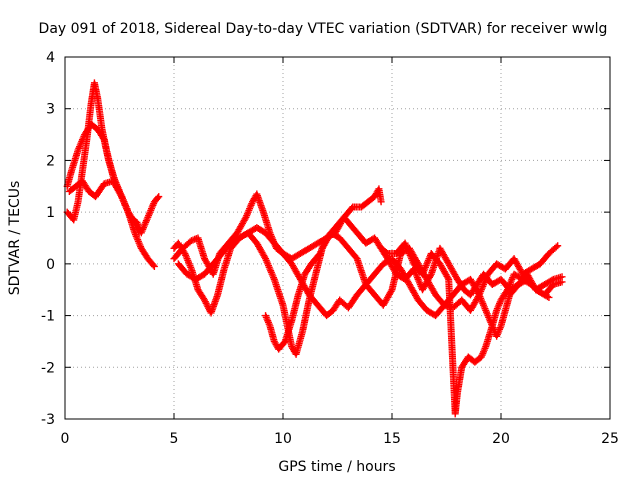 The image size is (640, 480). I want to click on x-tick-label: 10, so click(283, 439).